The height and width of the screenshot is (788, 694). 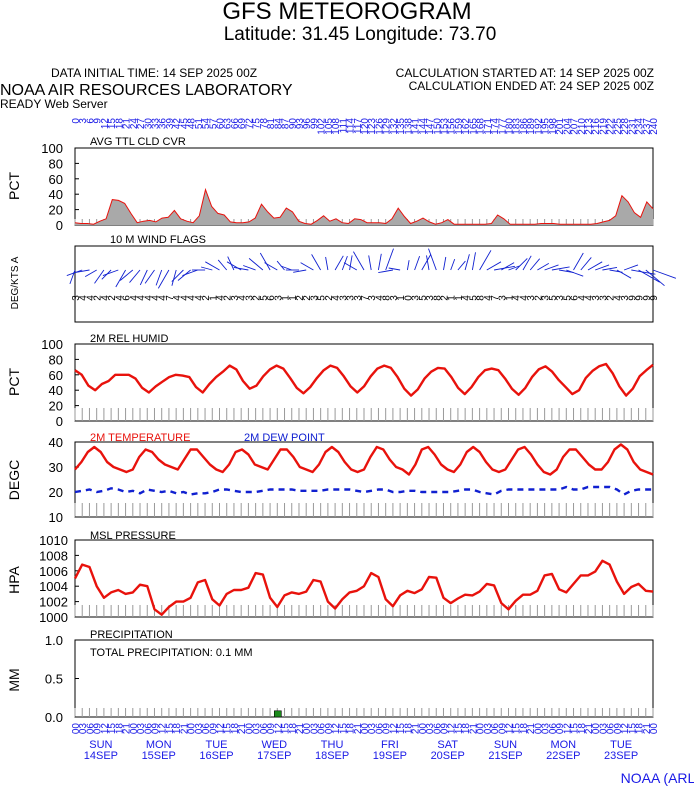 I want to click on top-hour-label: 174, so click(x=495, y=126).